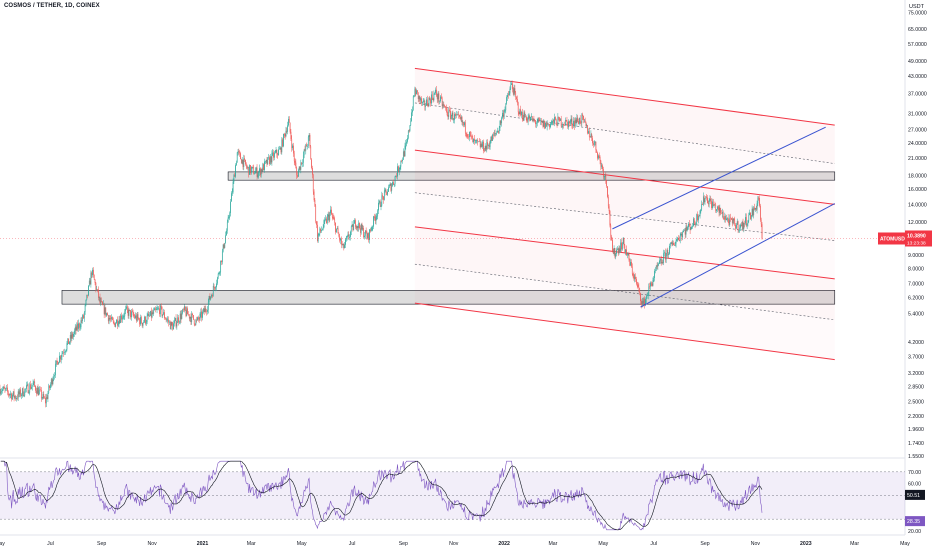 The image size is (932, 550). Describe the element at coordinates (203, 544) in the screenshot. I see `time-tick-label: 2021` at that location.